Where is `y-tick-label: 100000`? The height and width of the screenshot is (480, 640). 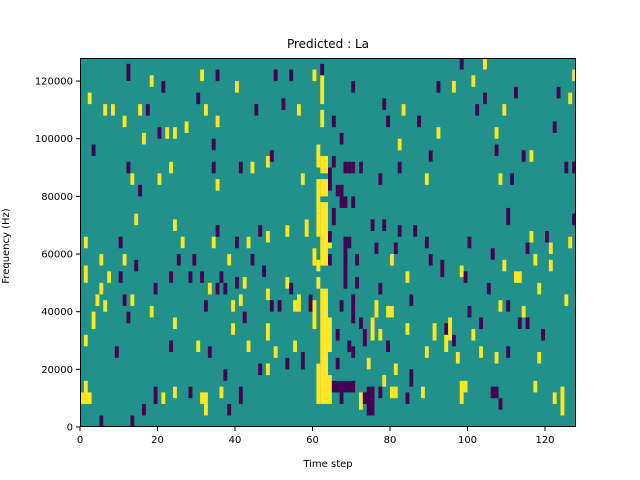 y-tick-label: 100000 is located at coordinates (54, 139).